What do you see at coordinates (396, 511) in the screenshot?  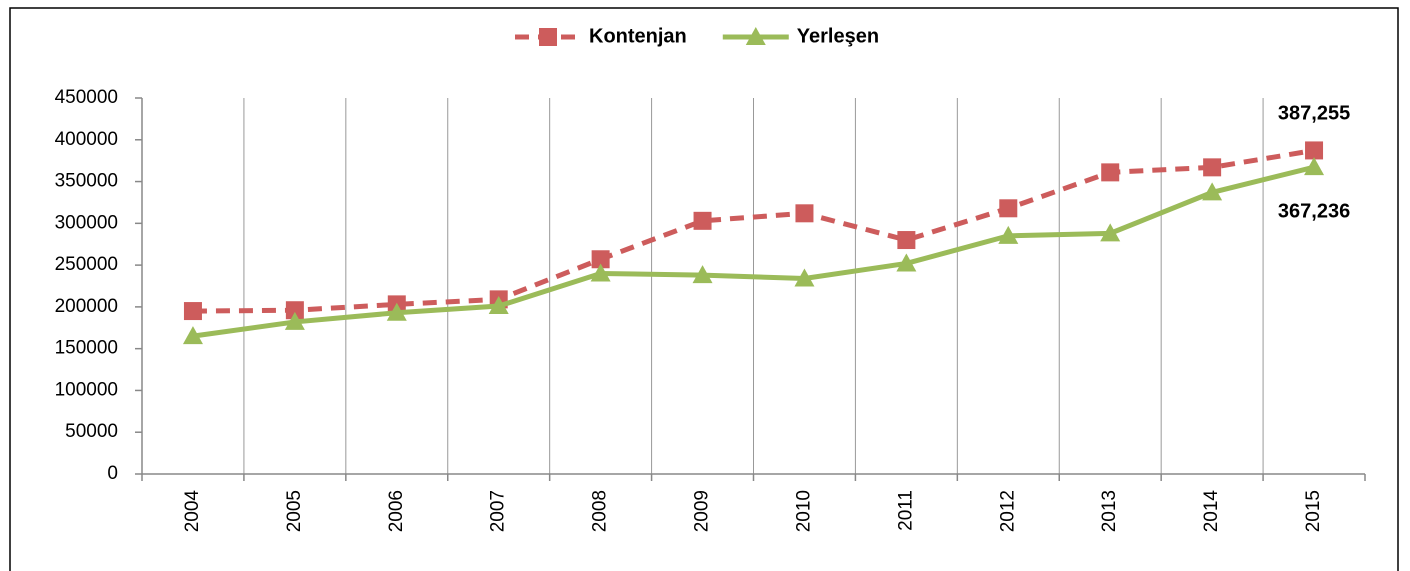 I see `x-tick-label: 2006` at bounding box center [396, 511].